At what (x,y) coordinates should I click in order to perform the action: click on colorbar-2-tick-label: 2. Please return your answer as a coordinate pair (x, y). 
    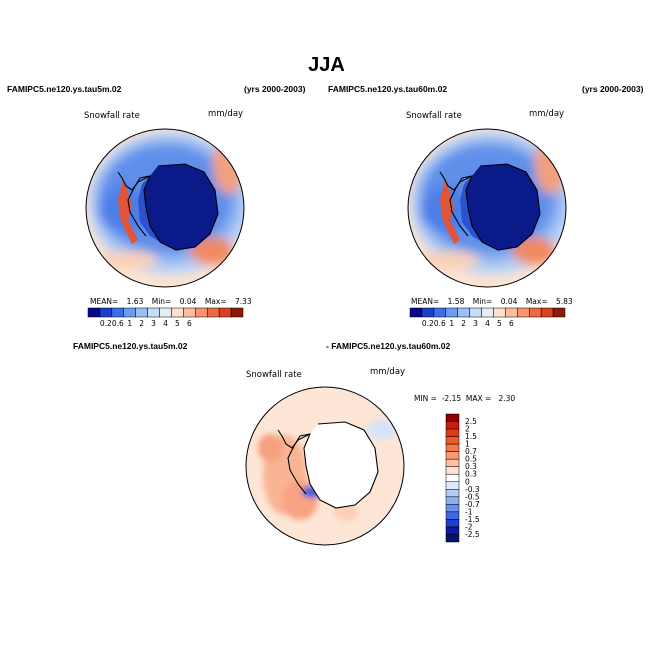
    Looking at the image, I should click on (463, 323).